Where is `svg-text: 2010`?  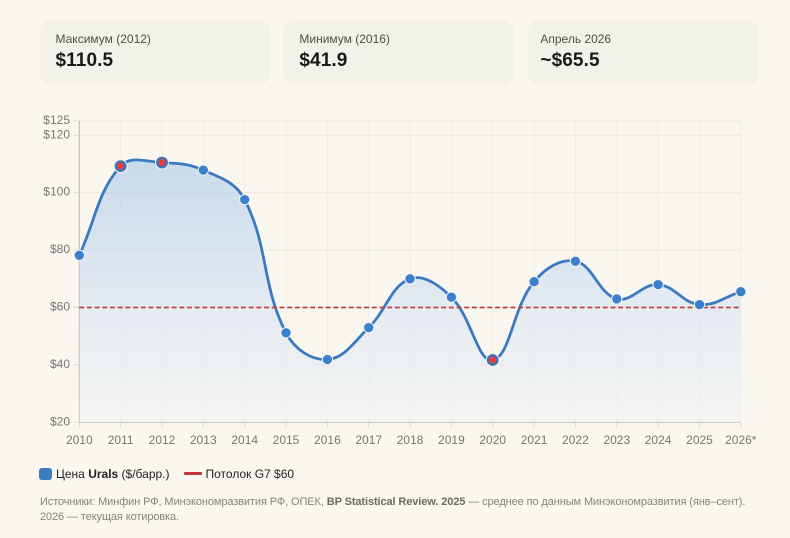
svg-text: 2010 is located at coordinates (79, 440).